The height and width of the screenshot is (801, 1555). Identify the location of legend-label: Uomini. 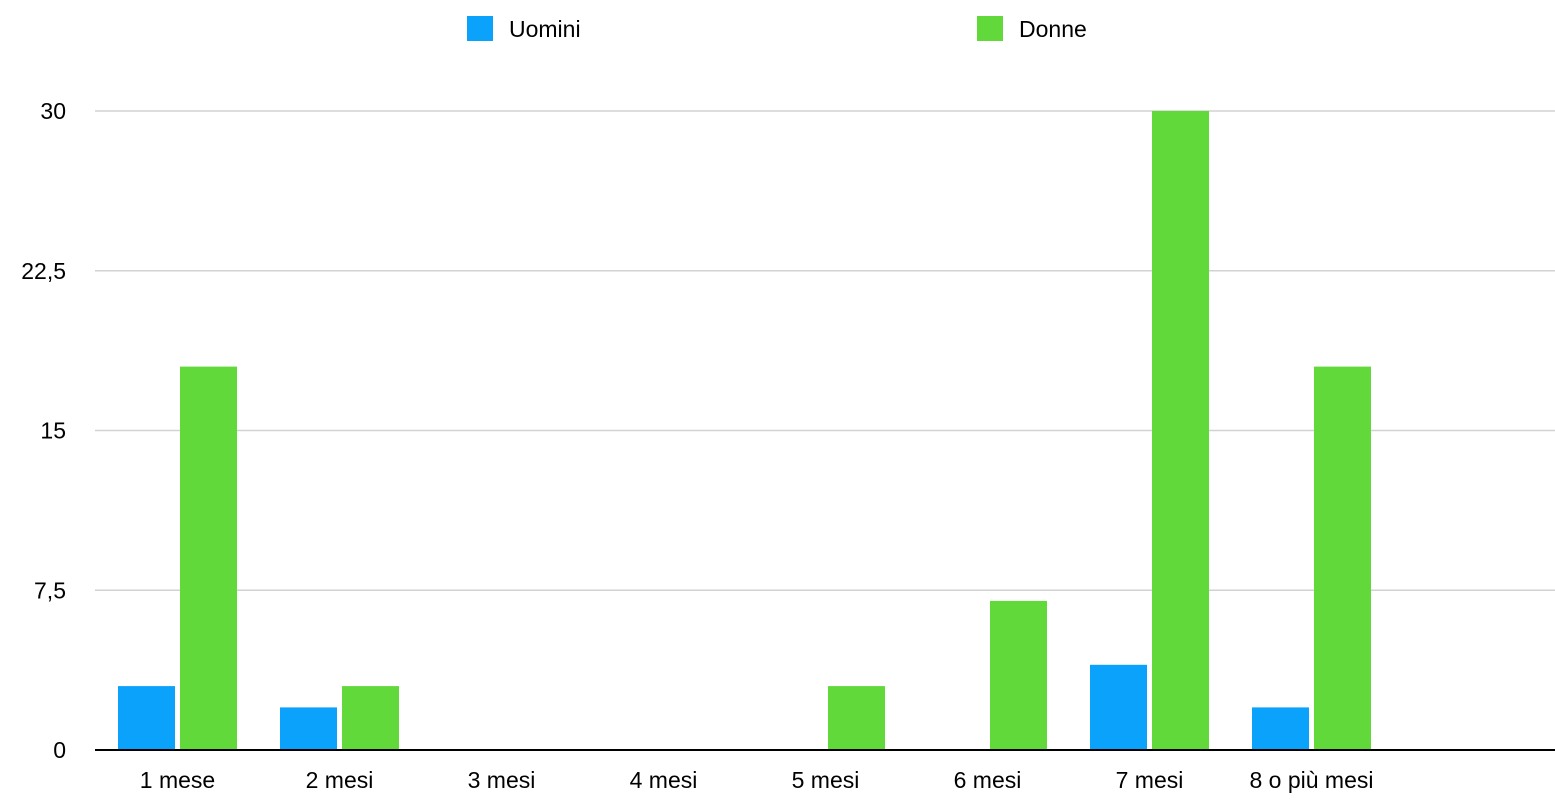
(545, 29).